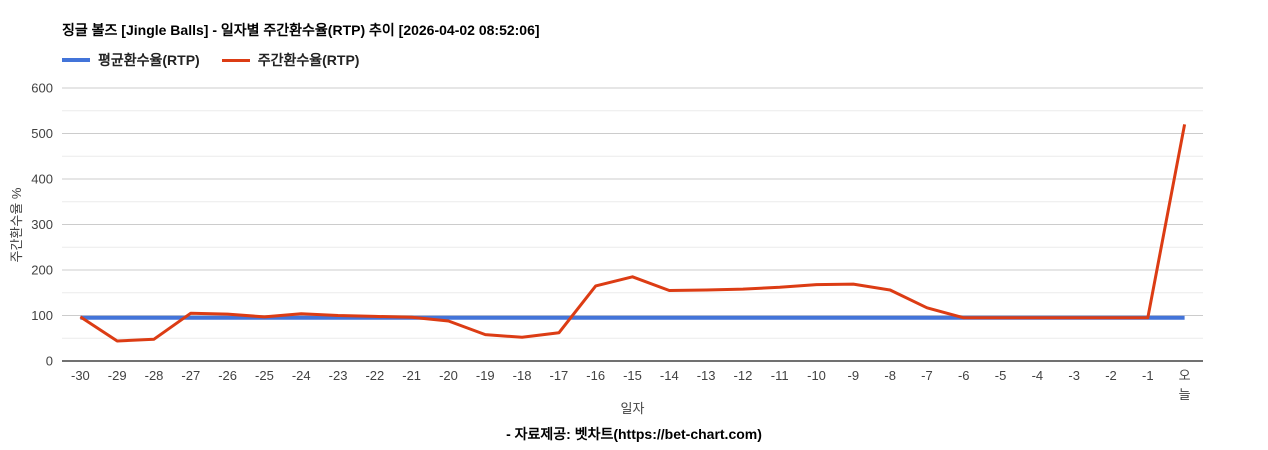 This screenshot has height=450, width=1268. Describe the element at coordinates (235, 60) in the screenshot. I see `weekly-rtp-line-swatch` at that location.